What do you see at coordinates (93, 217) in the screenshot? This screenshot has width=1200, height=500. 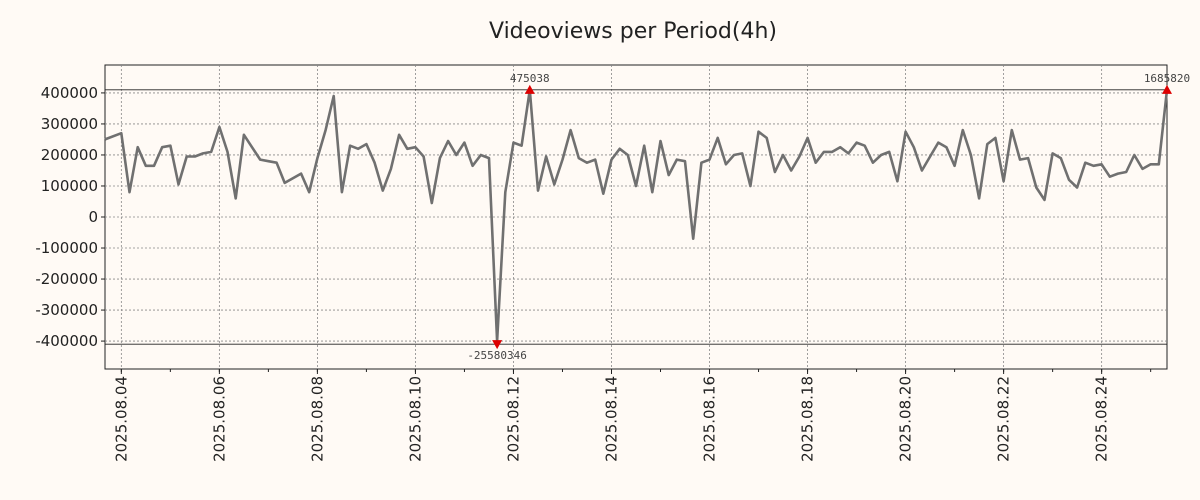 I see `y-tick-label: 0` at bounding box center [93, 217].